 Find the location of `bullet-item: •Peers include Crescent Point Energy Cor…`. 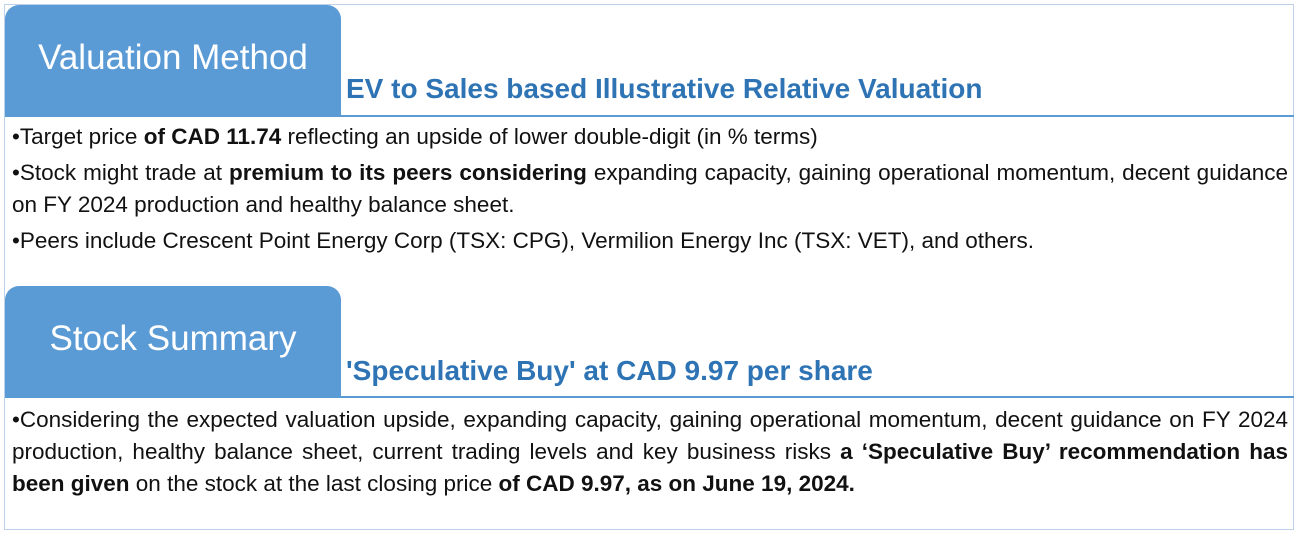

bullet-item: •Peers include Crescent Point Energy Cor… is located at coordinates (650, 241).